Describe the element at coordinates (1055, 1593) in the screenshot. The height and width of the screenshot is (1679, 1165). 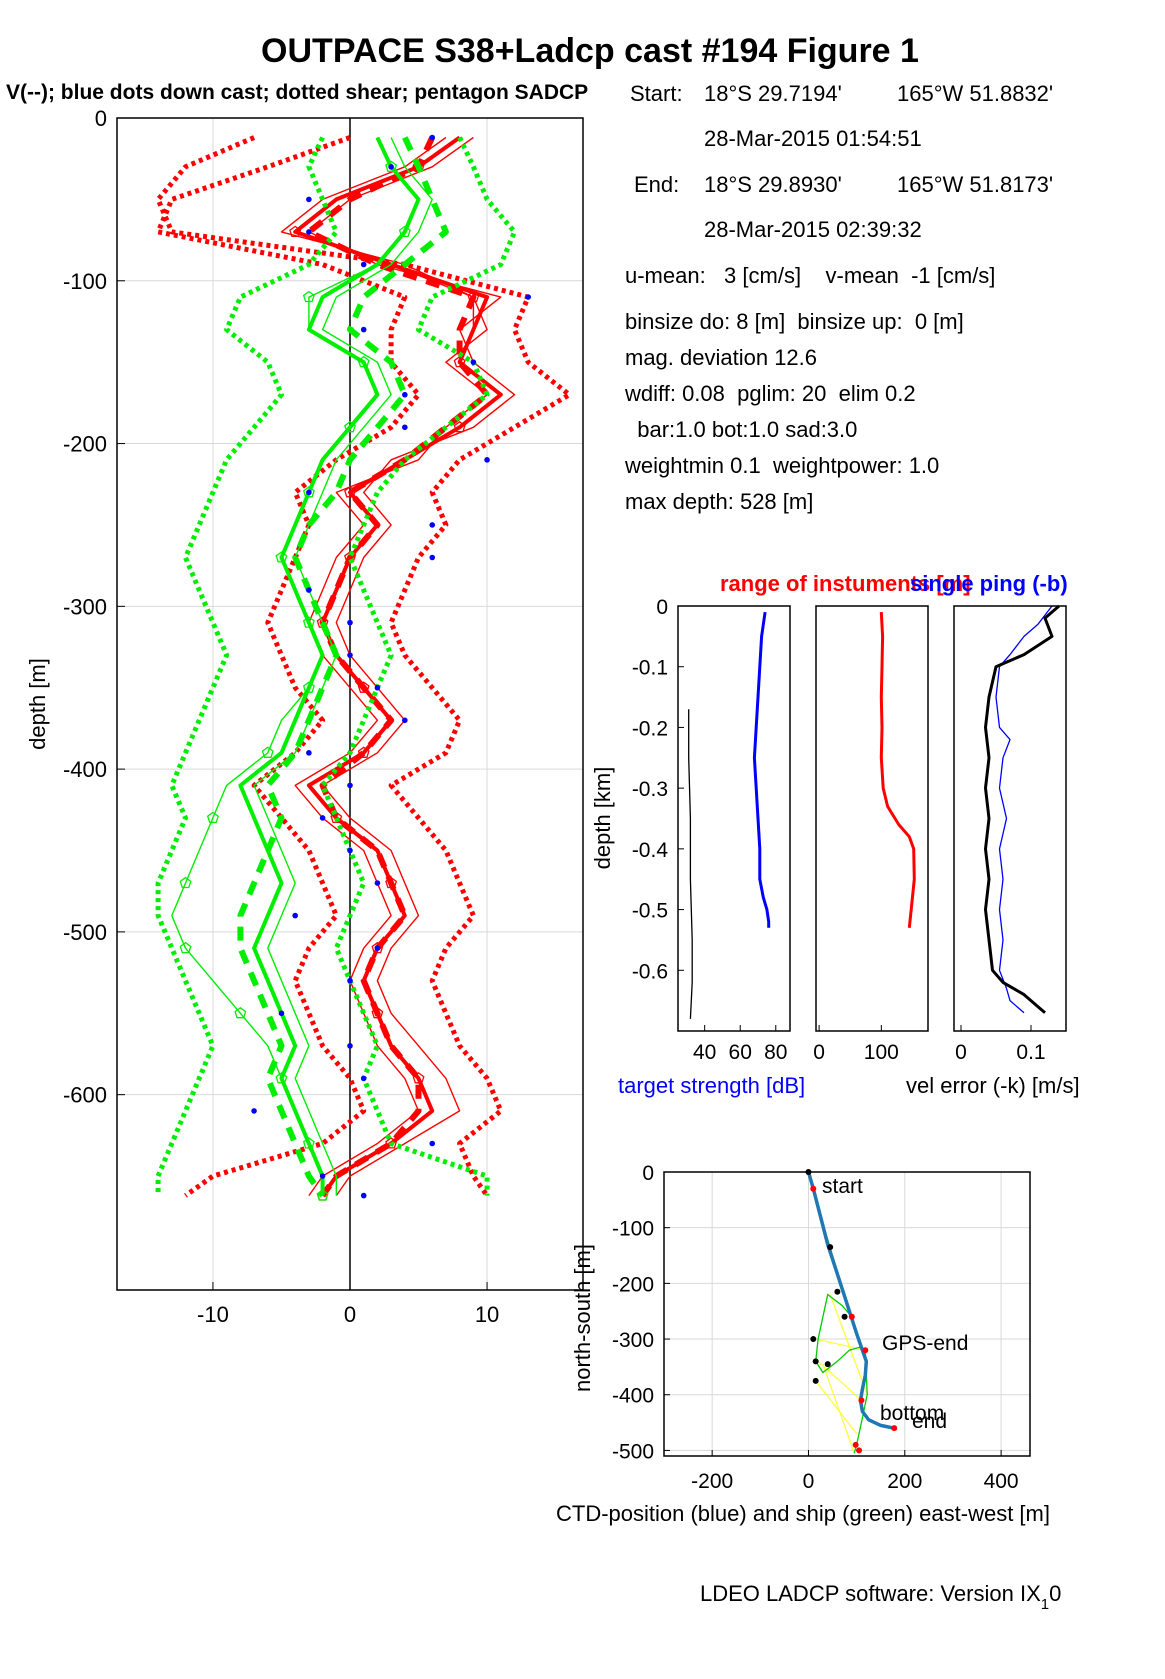
I see `software-version-tail: 0` at that location.